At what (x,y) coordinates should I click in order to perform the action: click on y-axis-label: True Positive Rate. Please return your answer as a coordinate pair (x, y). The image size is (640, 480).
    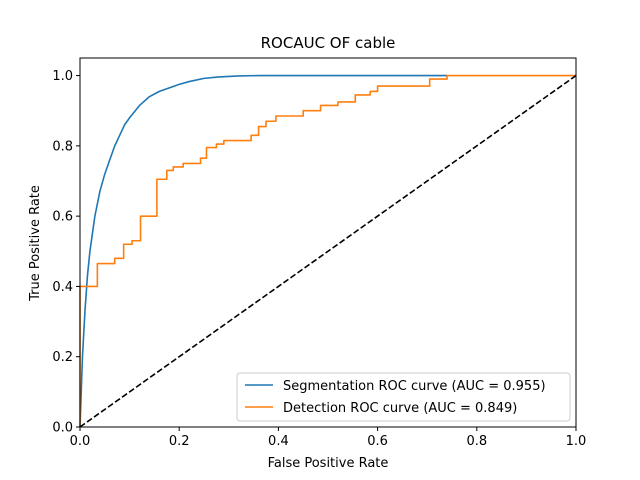
    Looking at the image, I should click on (35, 243).